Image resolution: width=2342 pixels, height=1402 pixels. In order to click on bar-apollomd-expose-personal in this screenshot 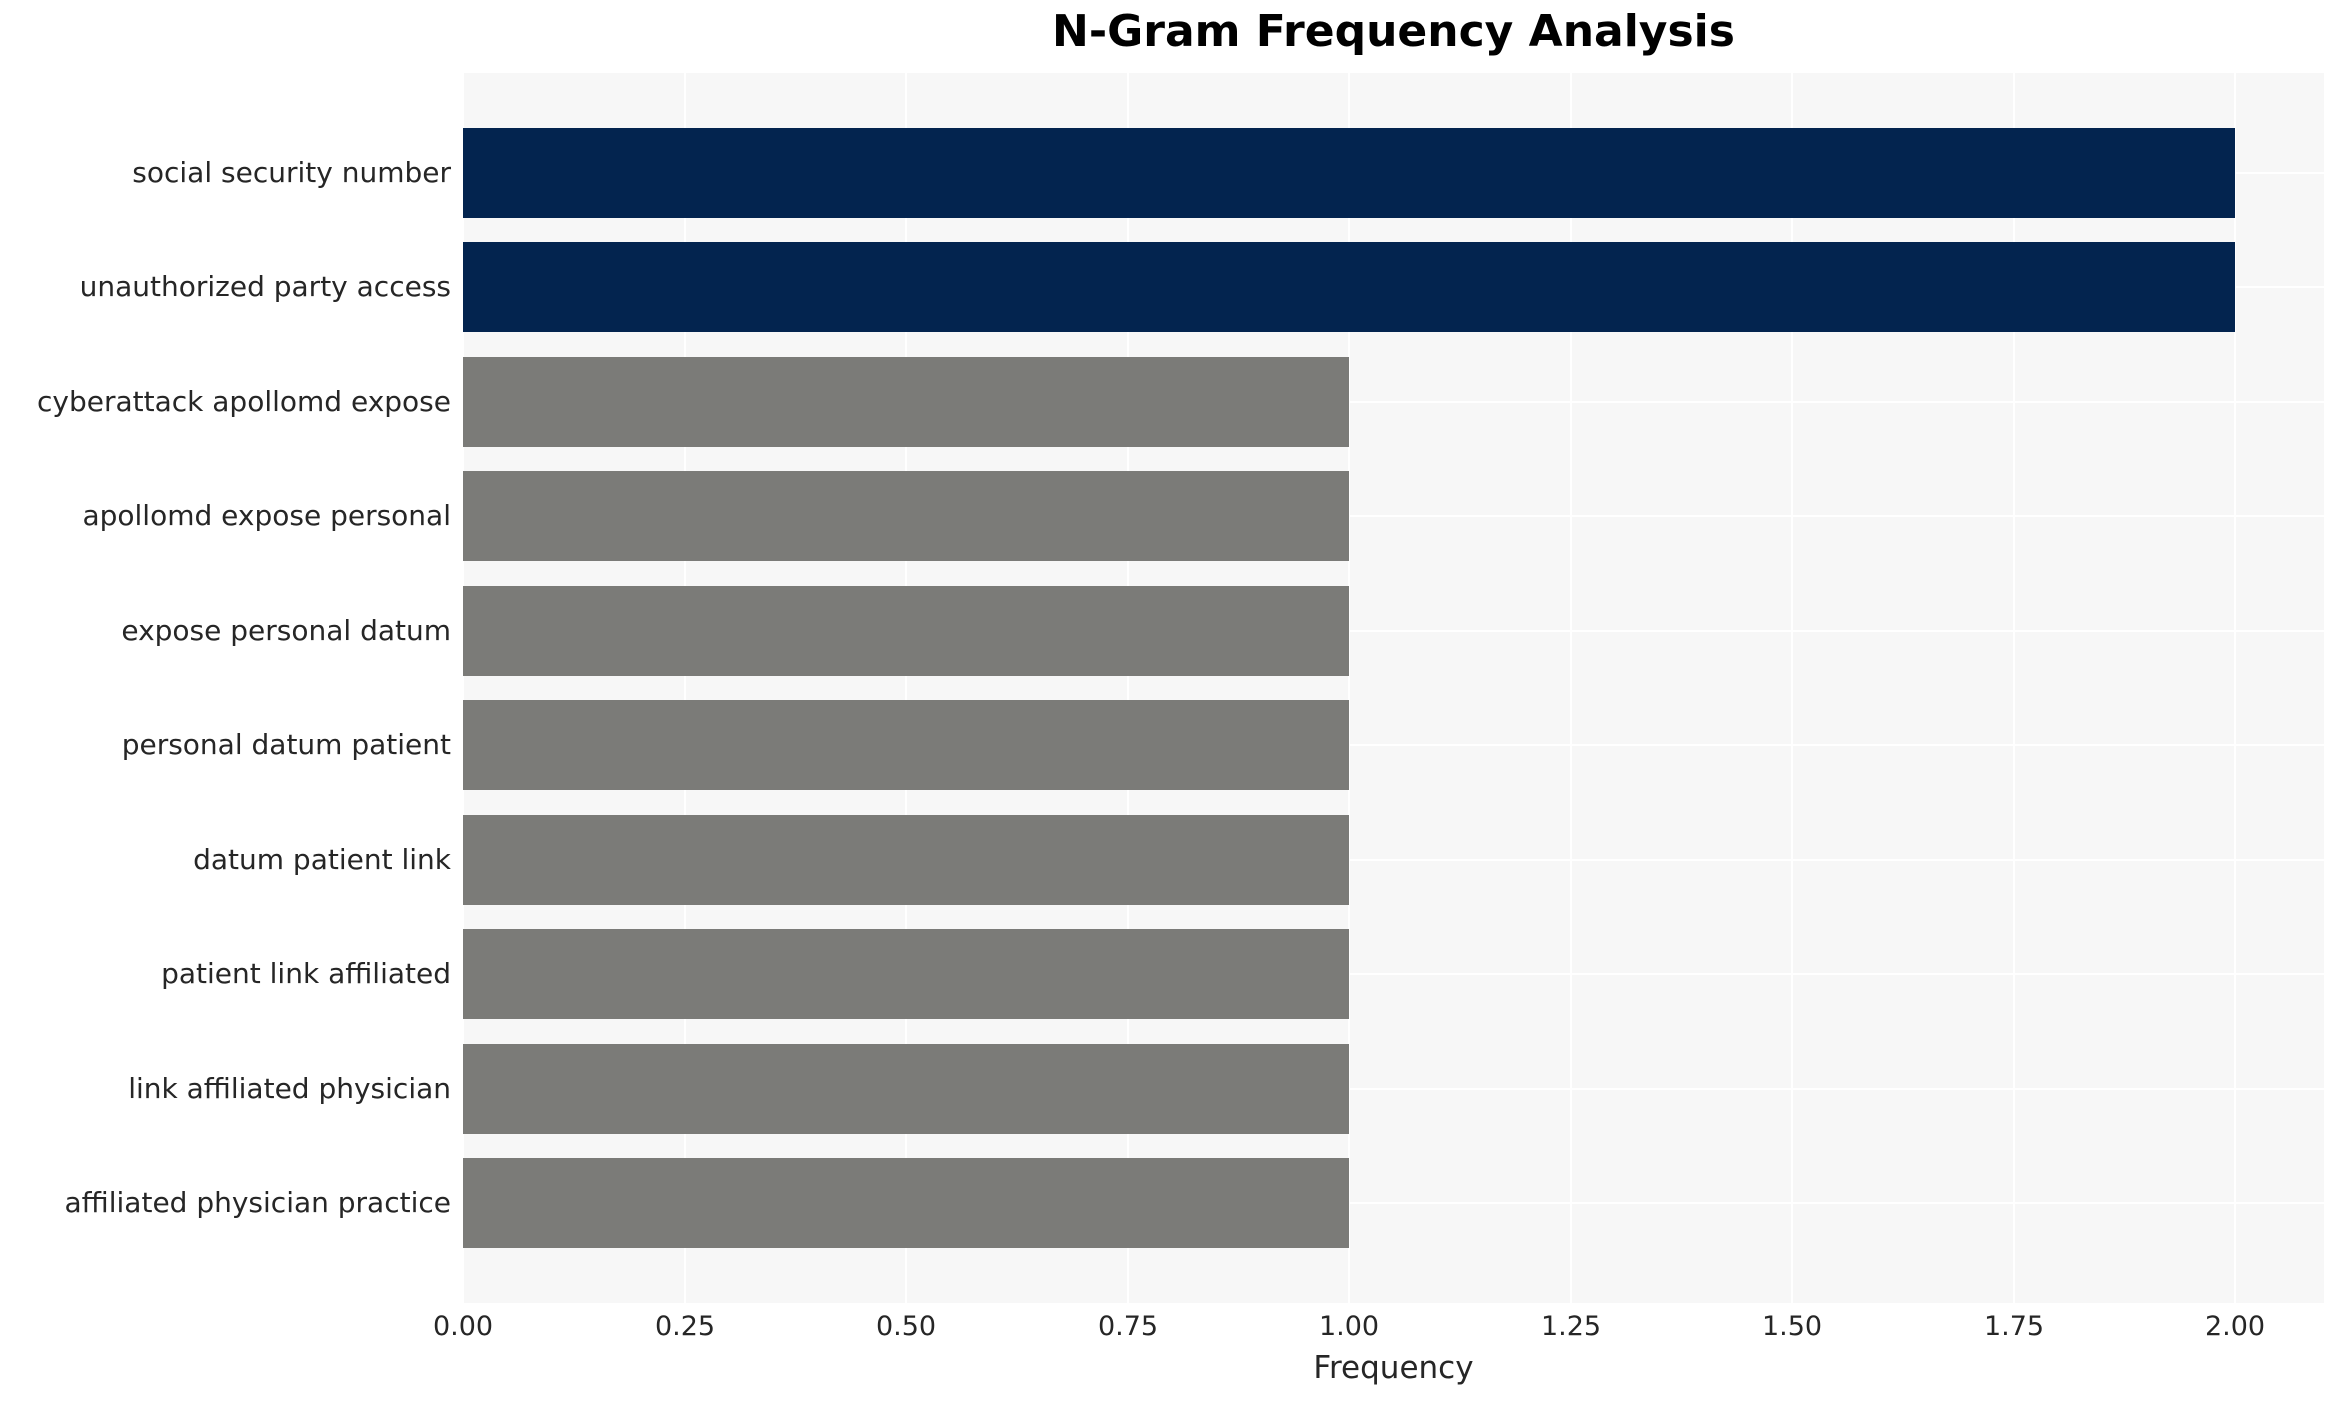, I will do `click(906, 516)`.